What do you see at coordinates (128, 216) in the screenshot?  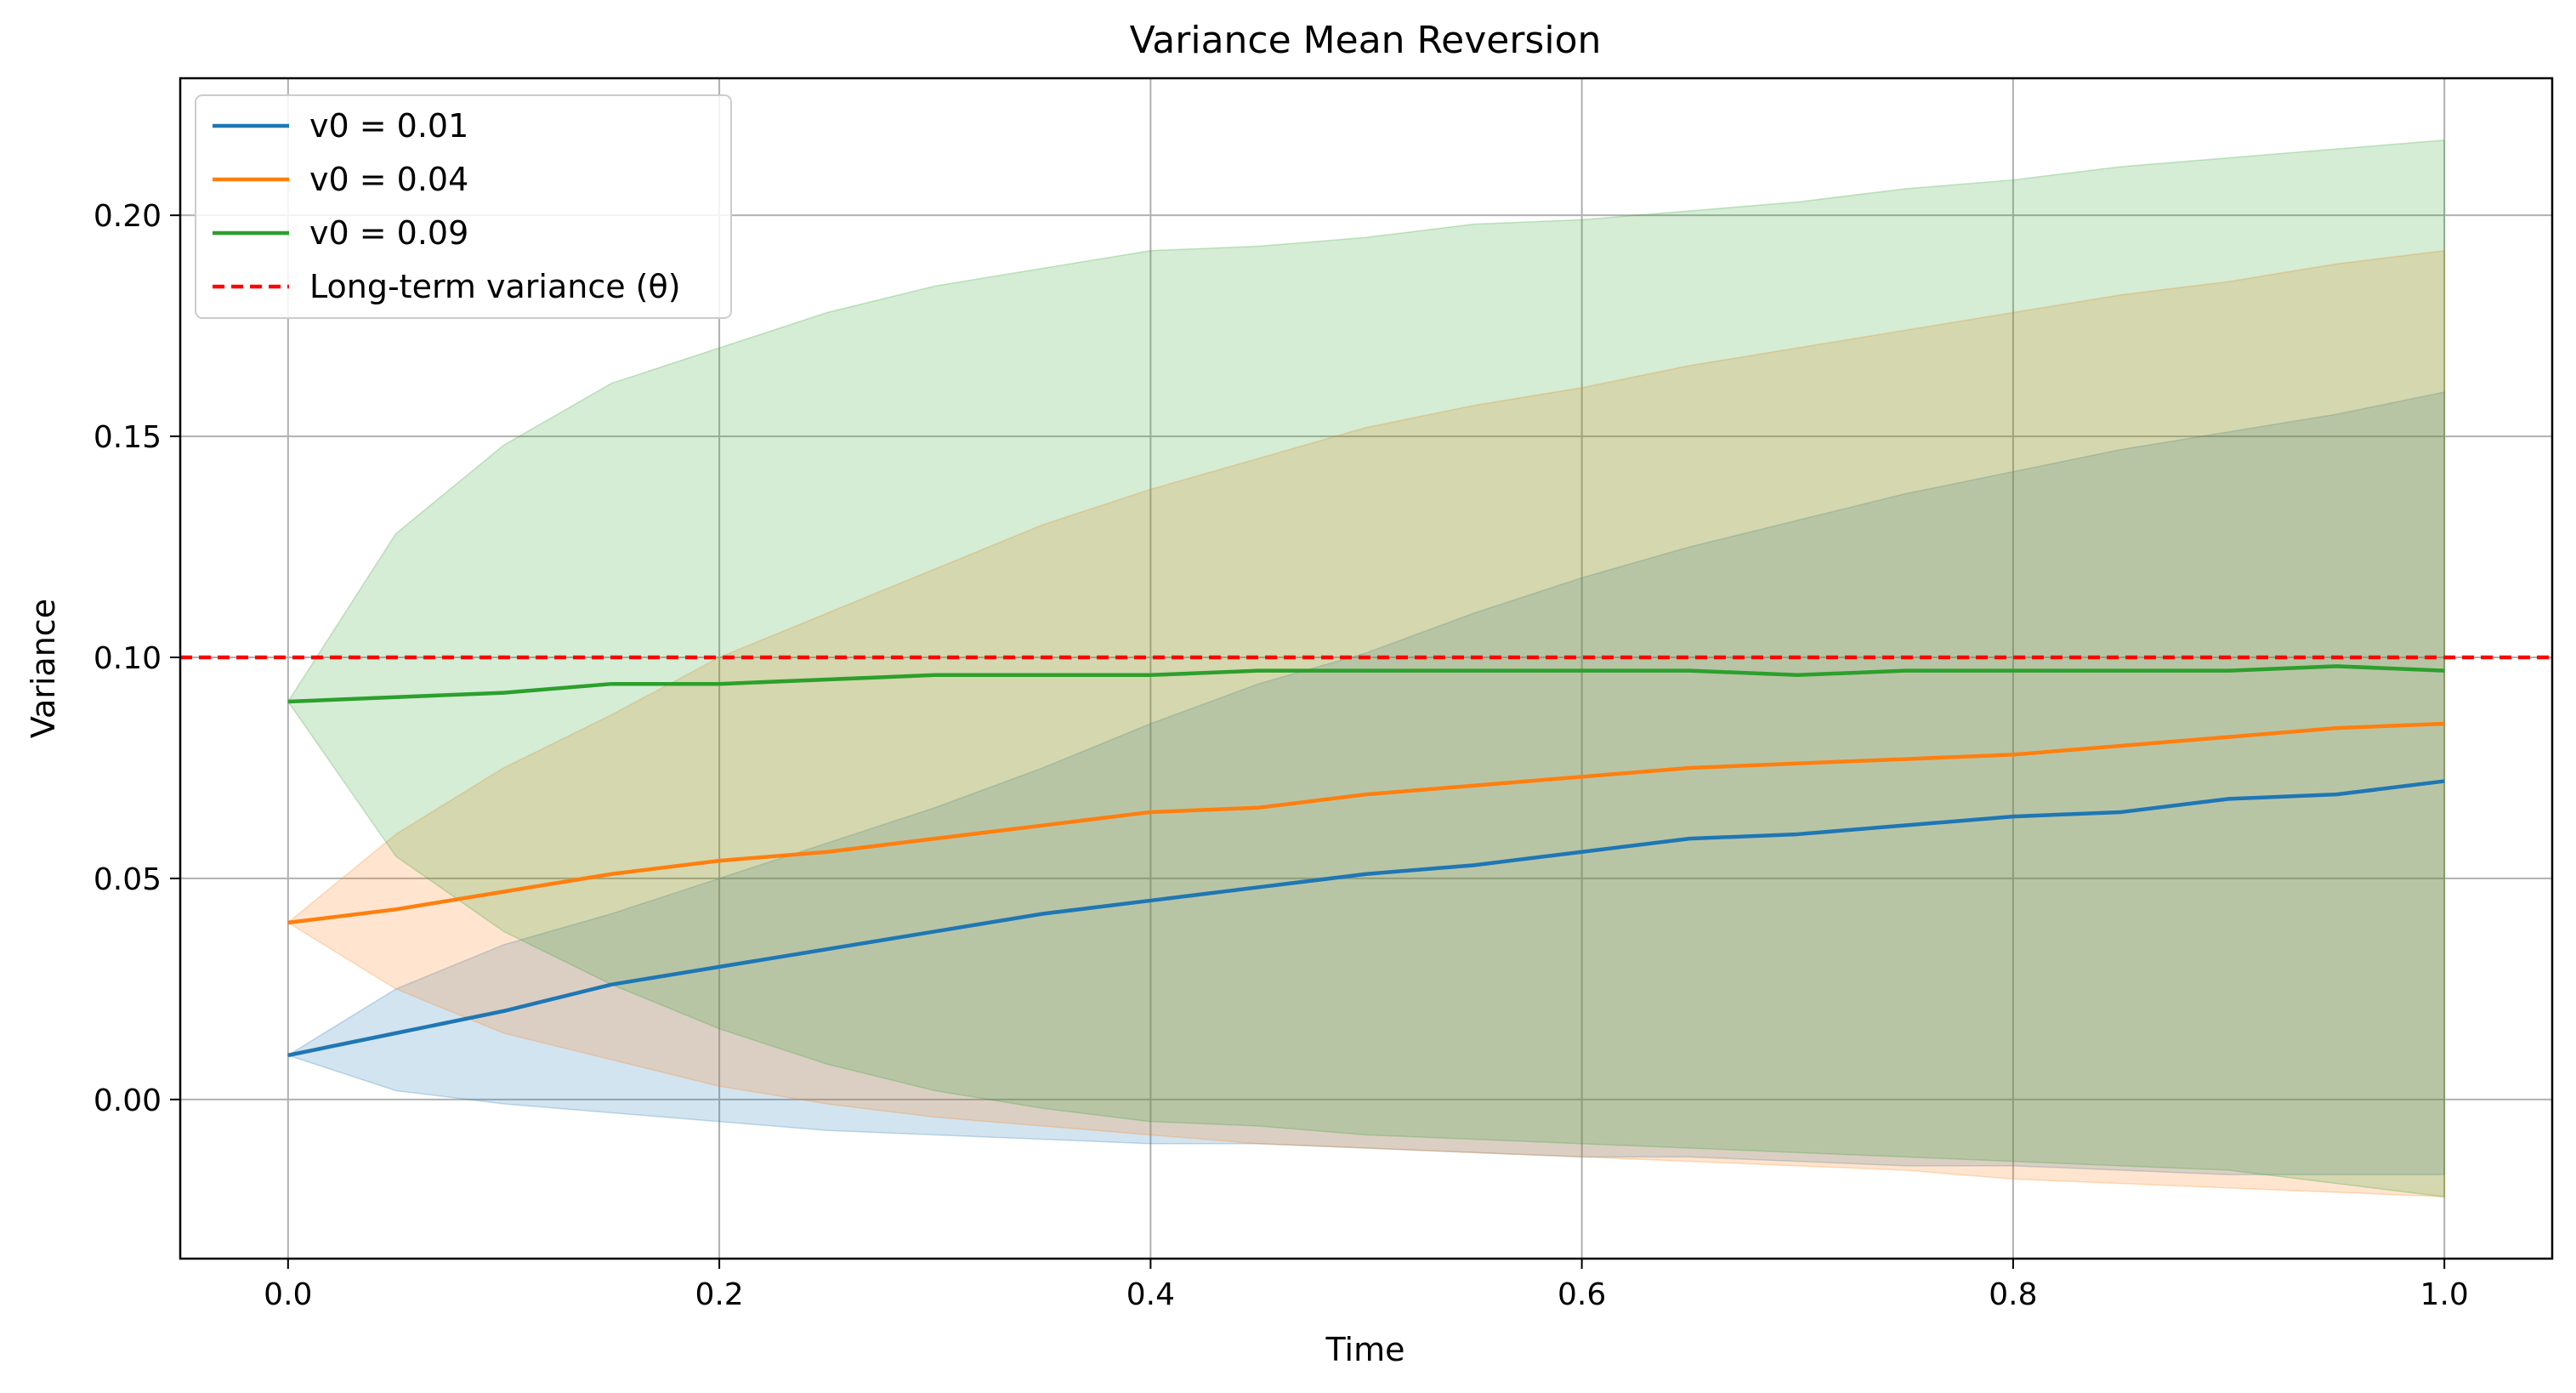 I see `y-tick-label: 0.20` at bounding box center [128, 216].